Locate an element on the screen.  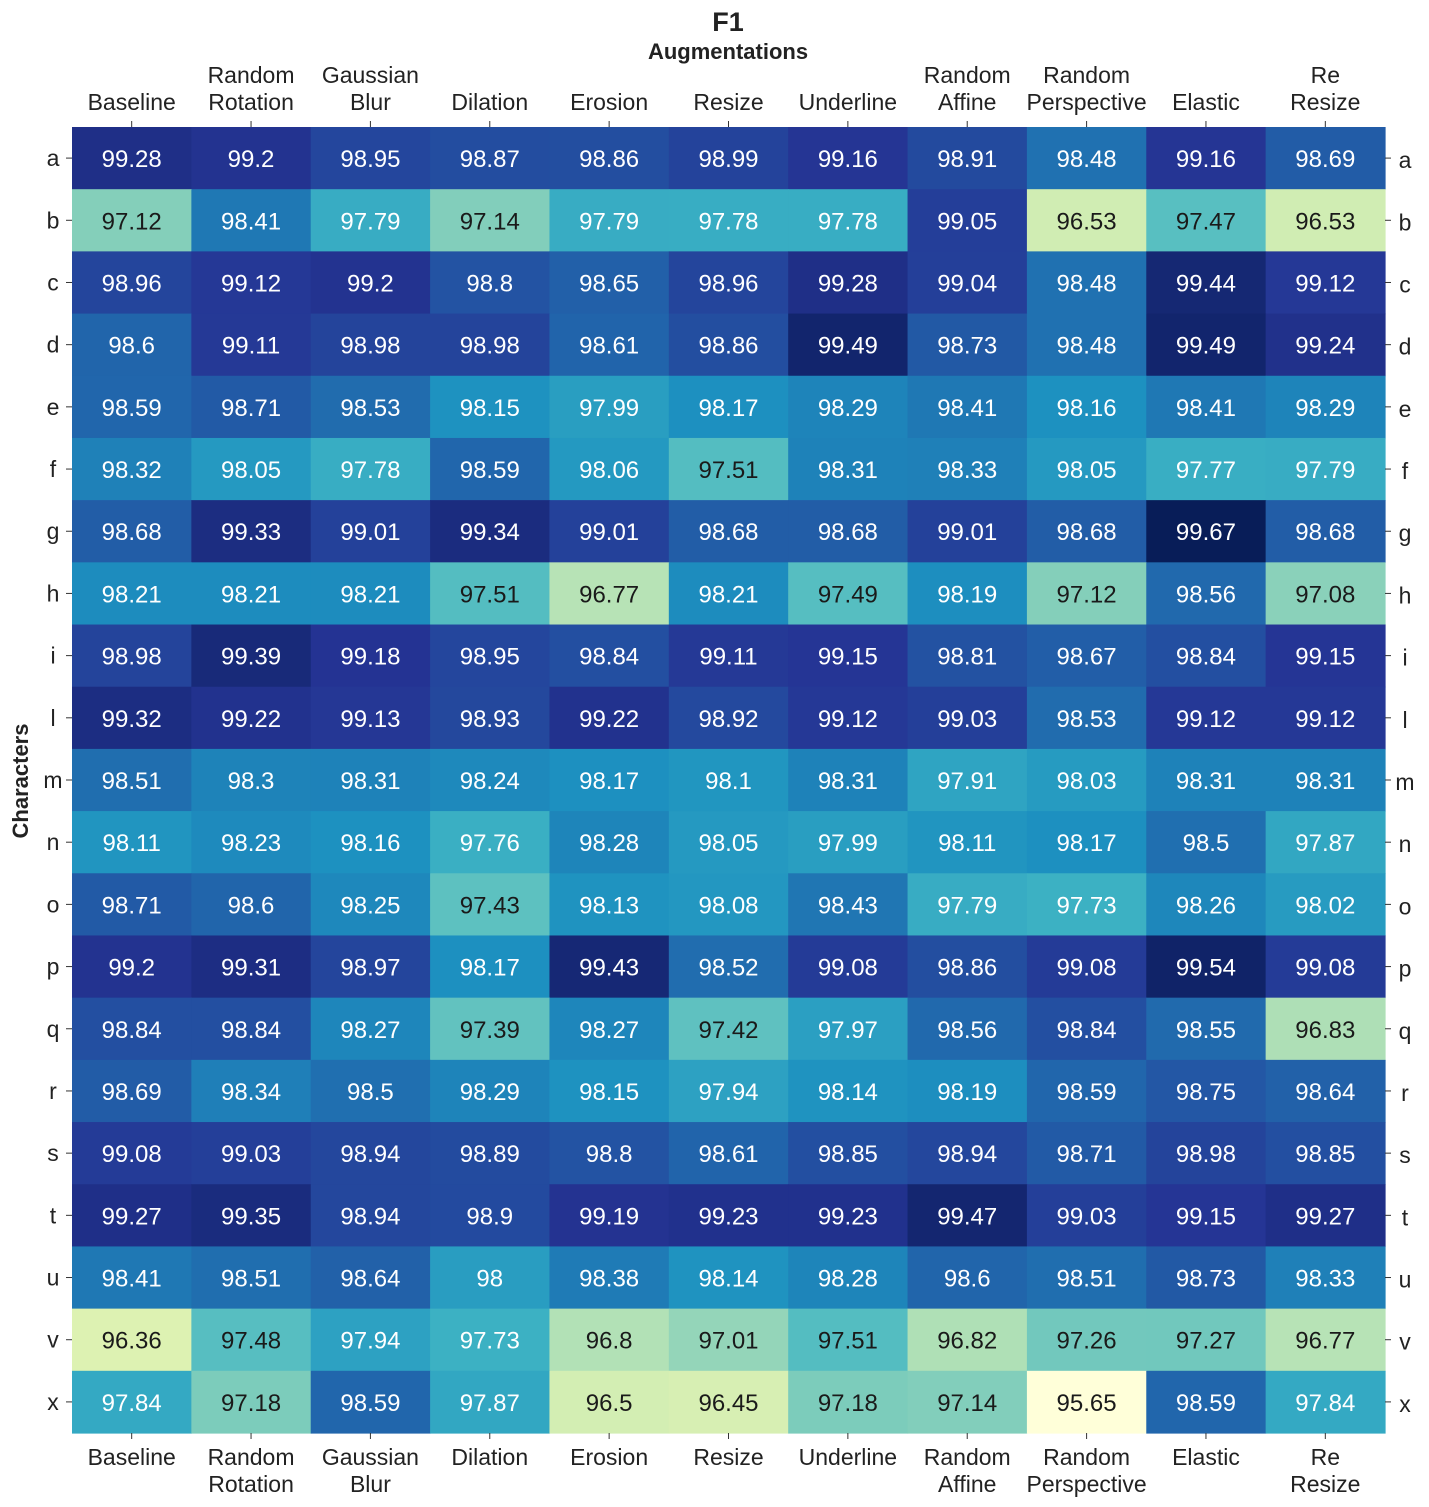
cell-value-label: 97.99 is located at coordinates (848, 843).